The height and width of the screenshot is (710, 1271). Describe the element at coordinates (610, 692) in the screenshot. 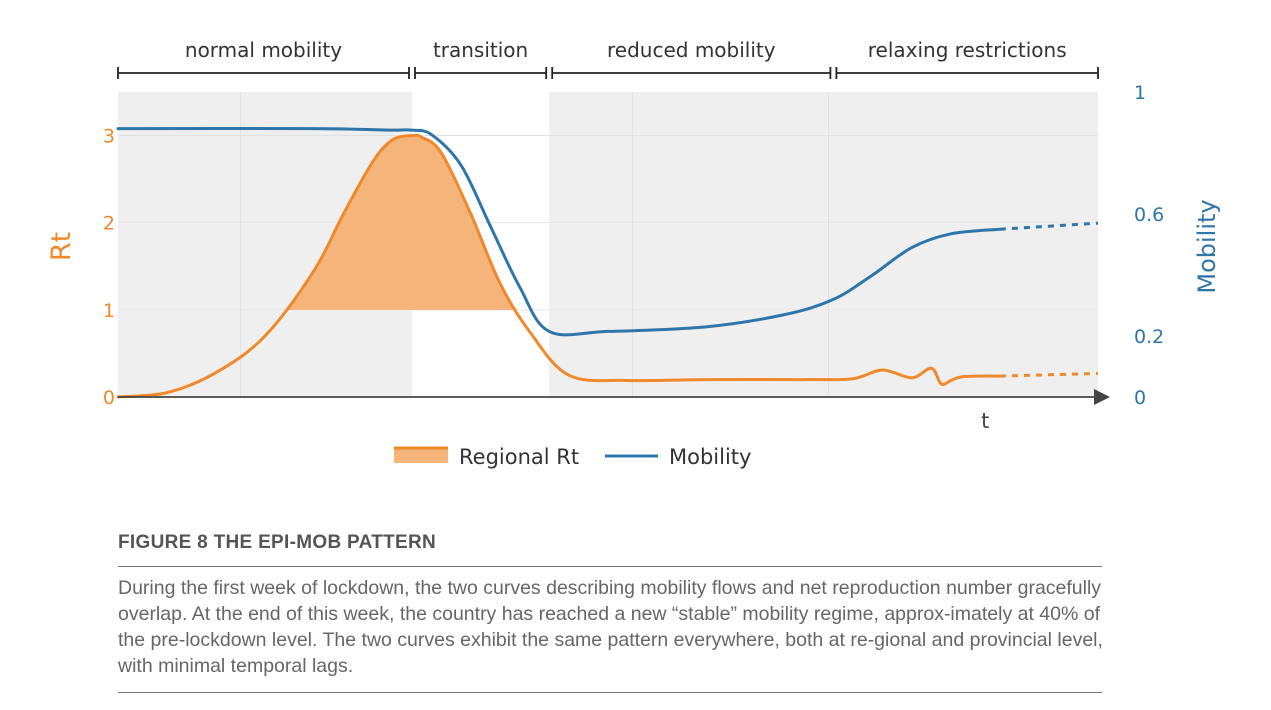

I see `caption-bottom-rule` at that location.